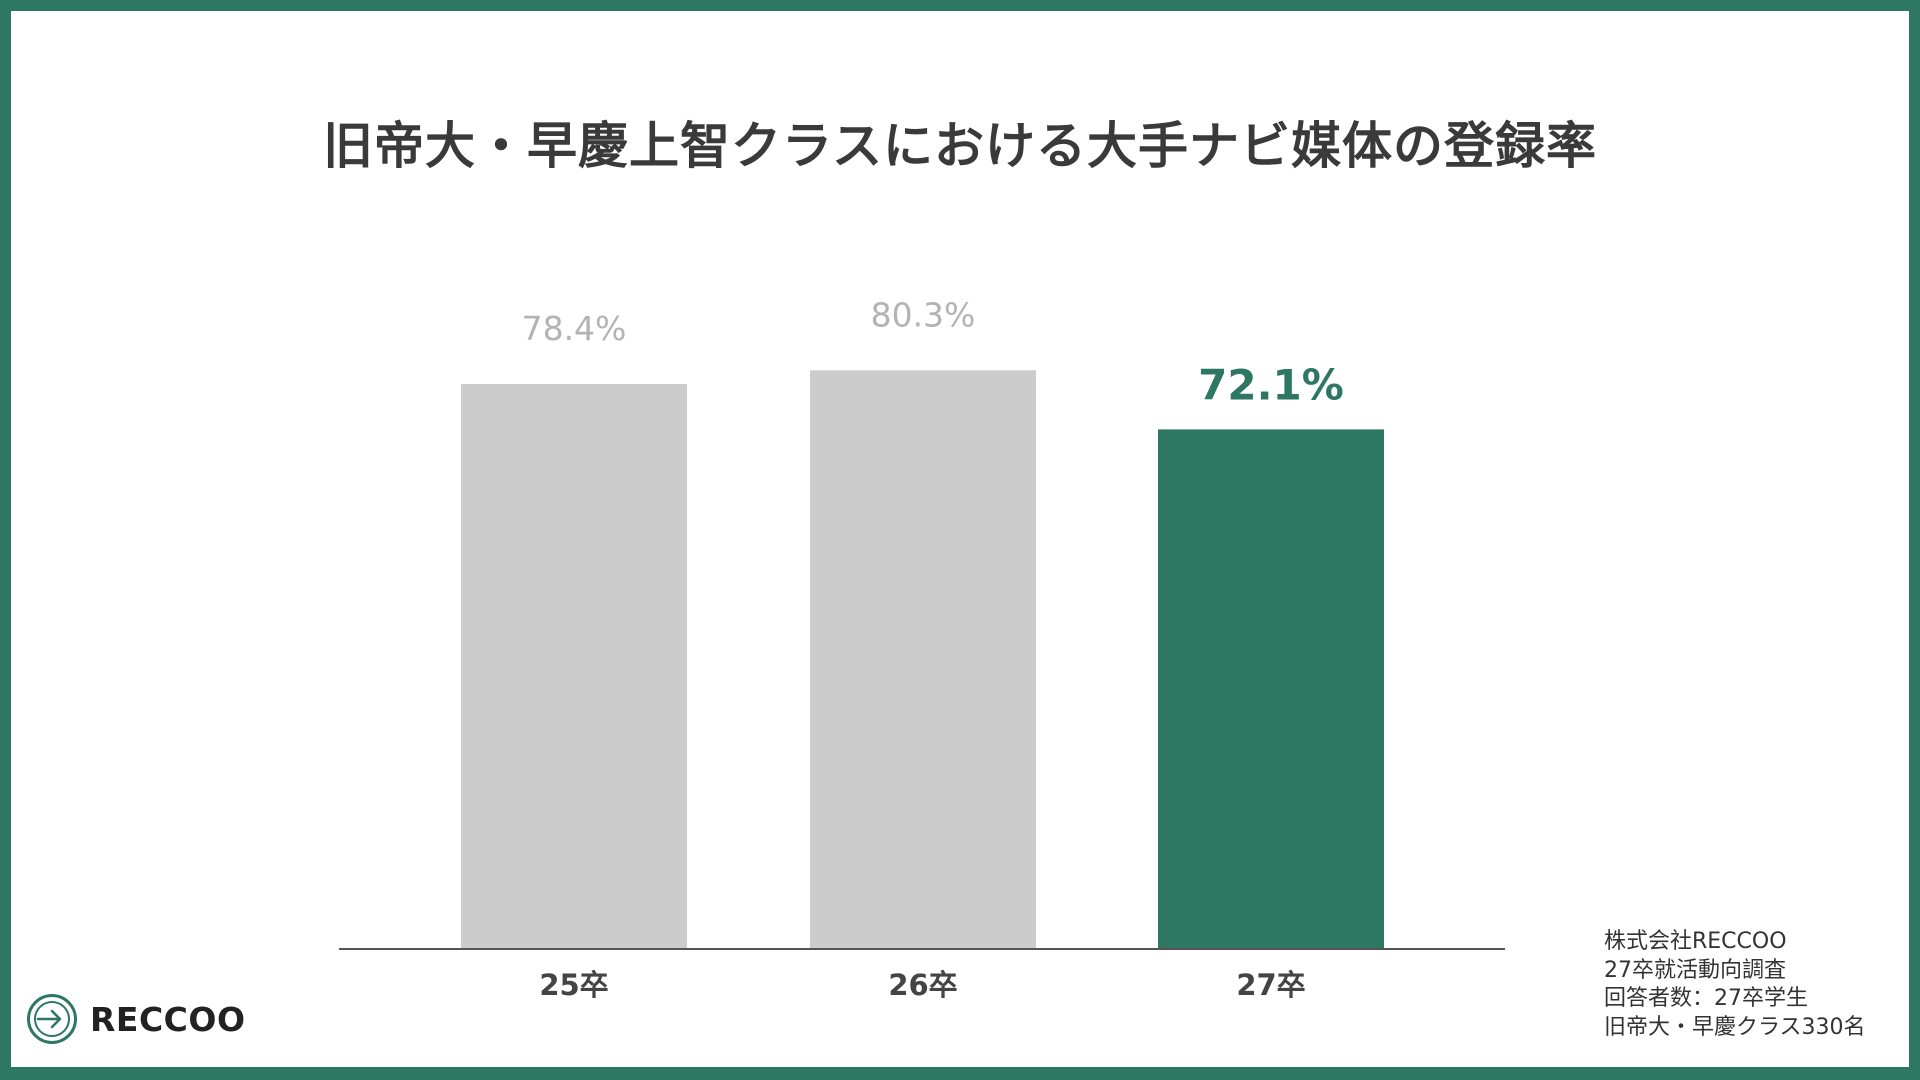 The width and height of the screenshot is (1920, 1080). What do you see at coordinates (923, 660) in the screenshot?
I see `bar-26卒` at bounding box center [923, 660].